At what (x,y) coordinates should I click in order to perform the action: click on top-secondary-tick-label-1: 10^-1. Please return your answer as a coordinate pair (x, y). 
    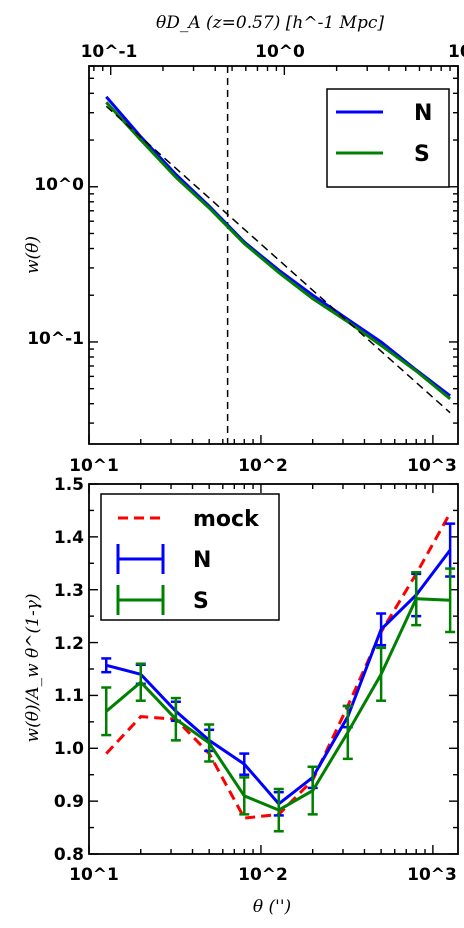
    Looking at the image, I should click on (109, 52).